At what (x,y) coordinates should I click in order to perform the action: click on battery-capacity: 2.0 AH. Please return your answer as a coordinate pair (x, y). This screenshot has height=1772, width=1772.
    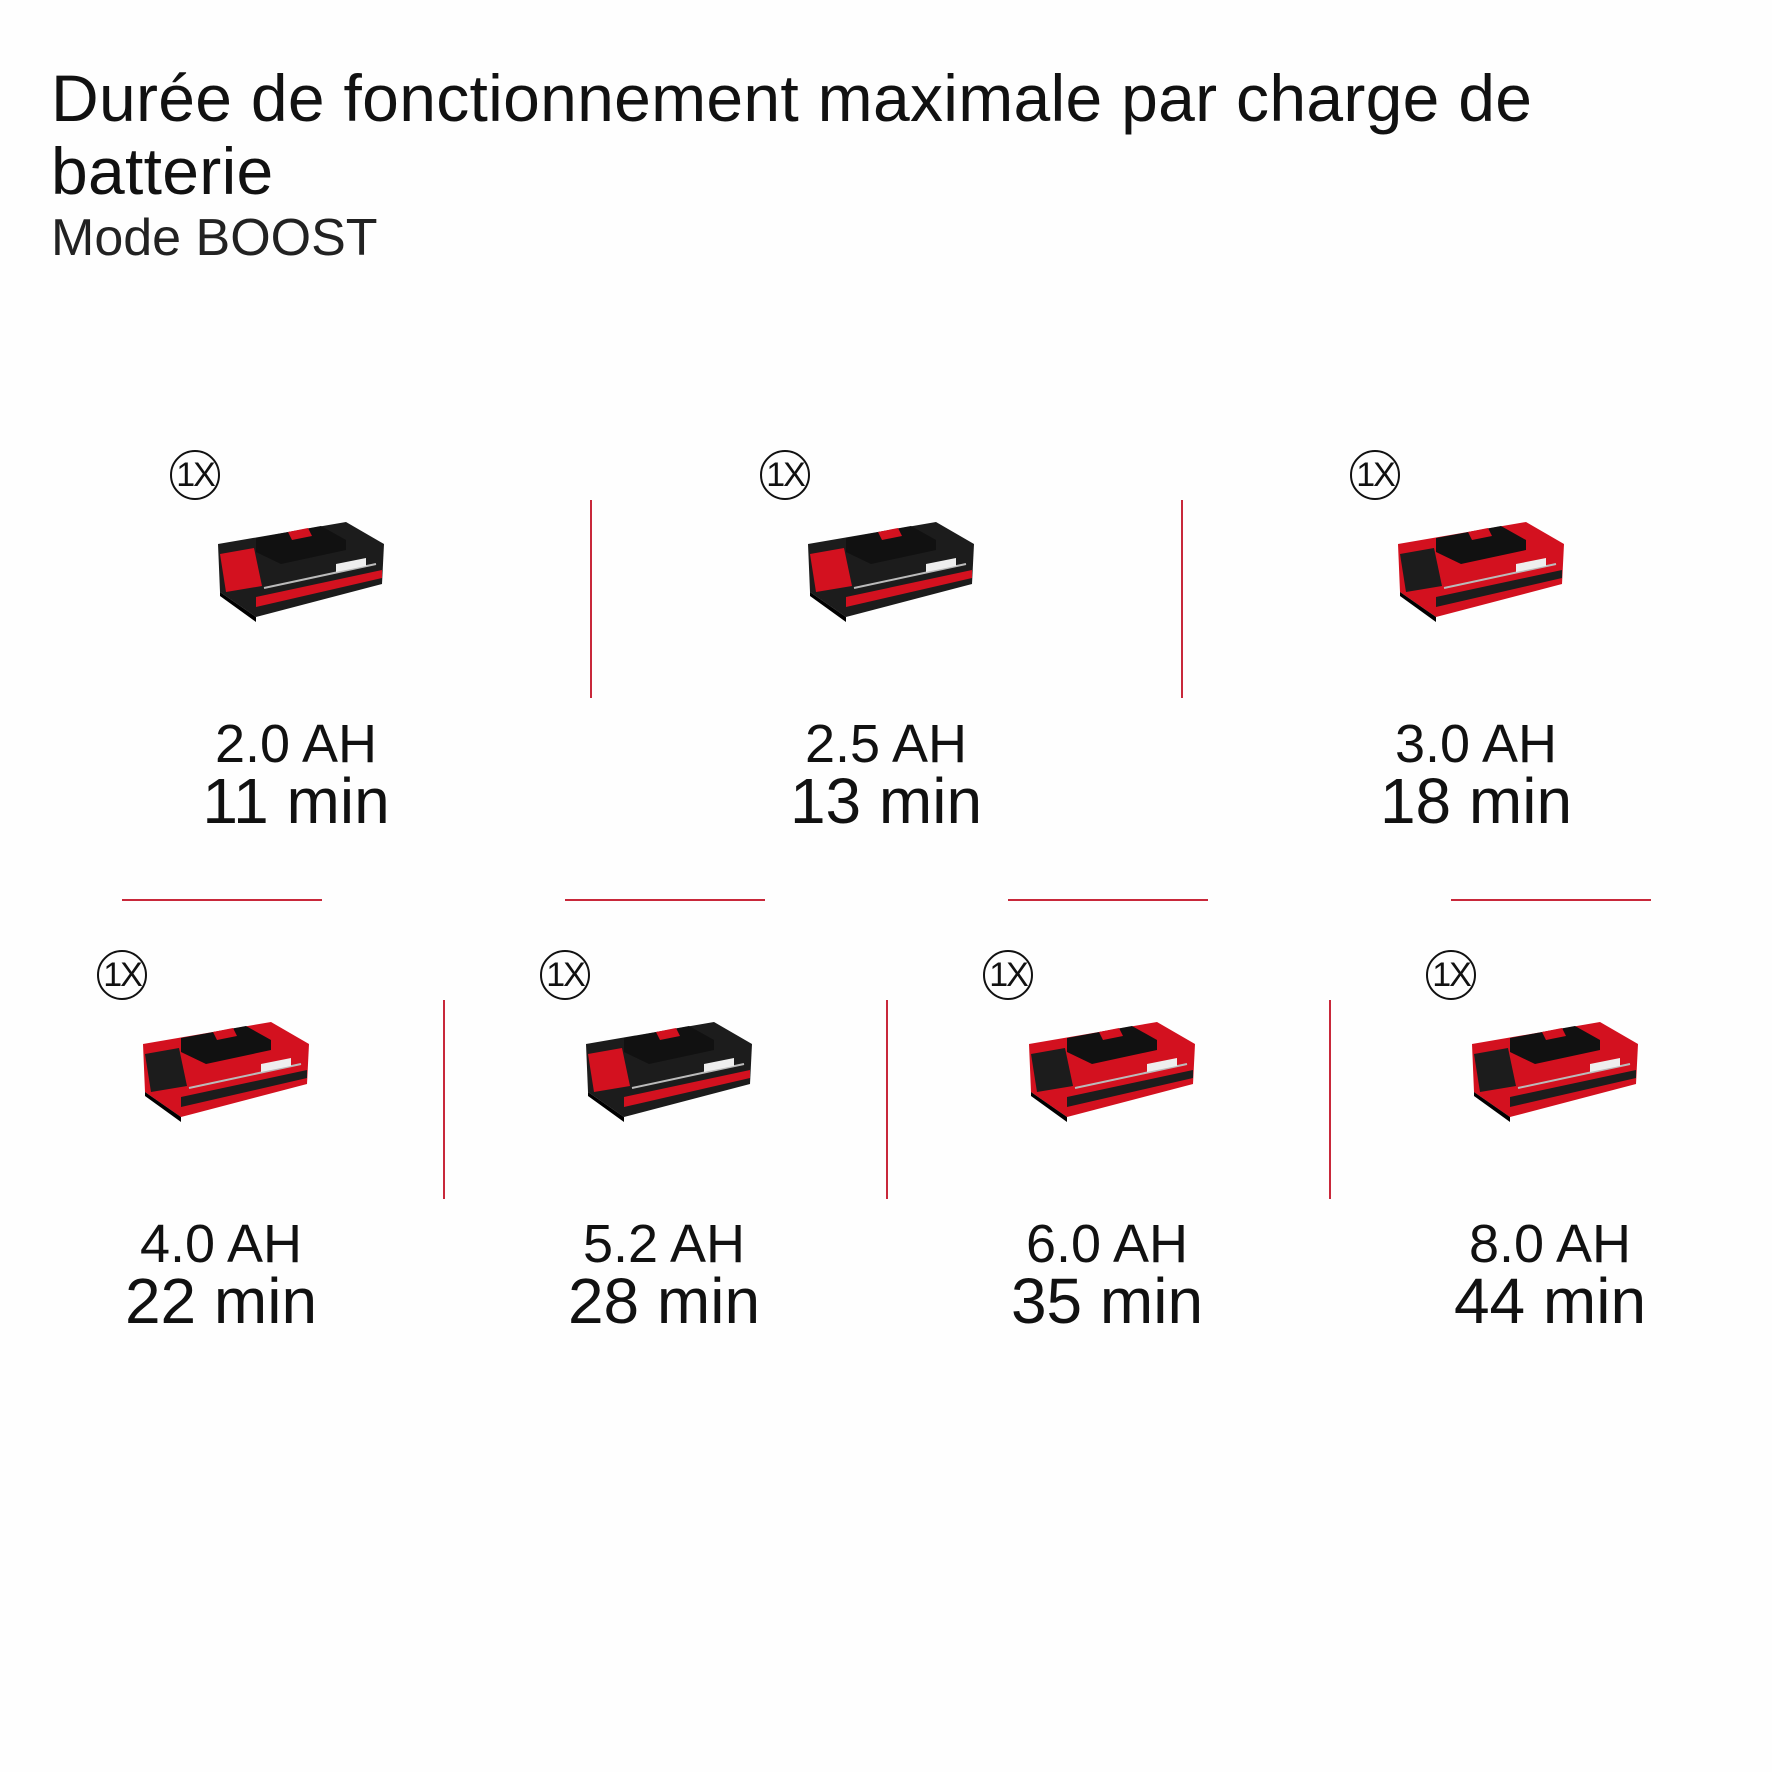
    Looking at the image, I should click on (296, 744).